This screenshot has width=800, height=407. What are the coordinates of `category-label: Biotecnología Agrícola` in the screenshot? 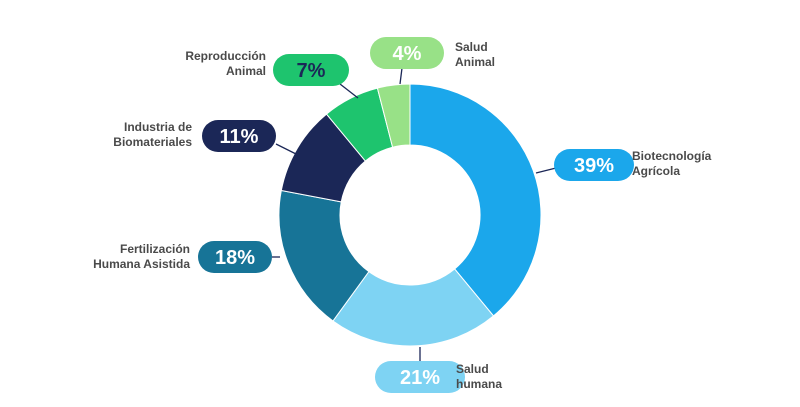 It's located at (672, 163).